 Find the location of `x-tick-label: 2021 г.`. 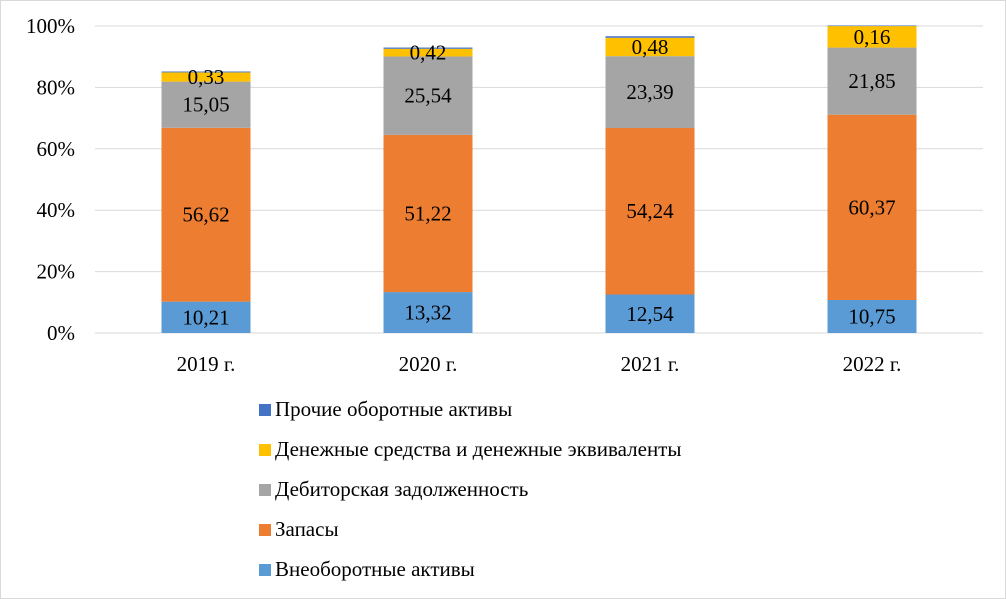

x-tick-label: 2021 г. is located at coordinates (650, 364).